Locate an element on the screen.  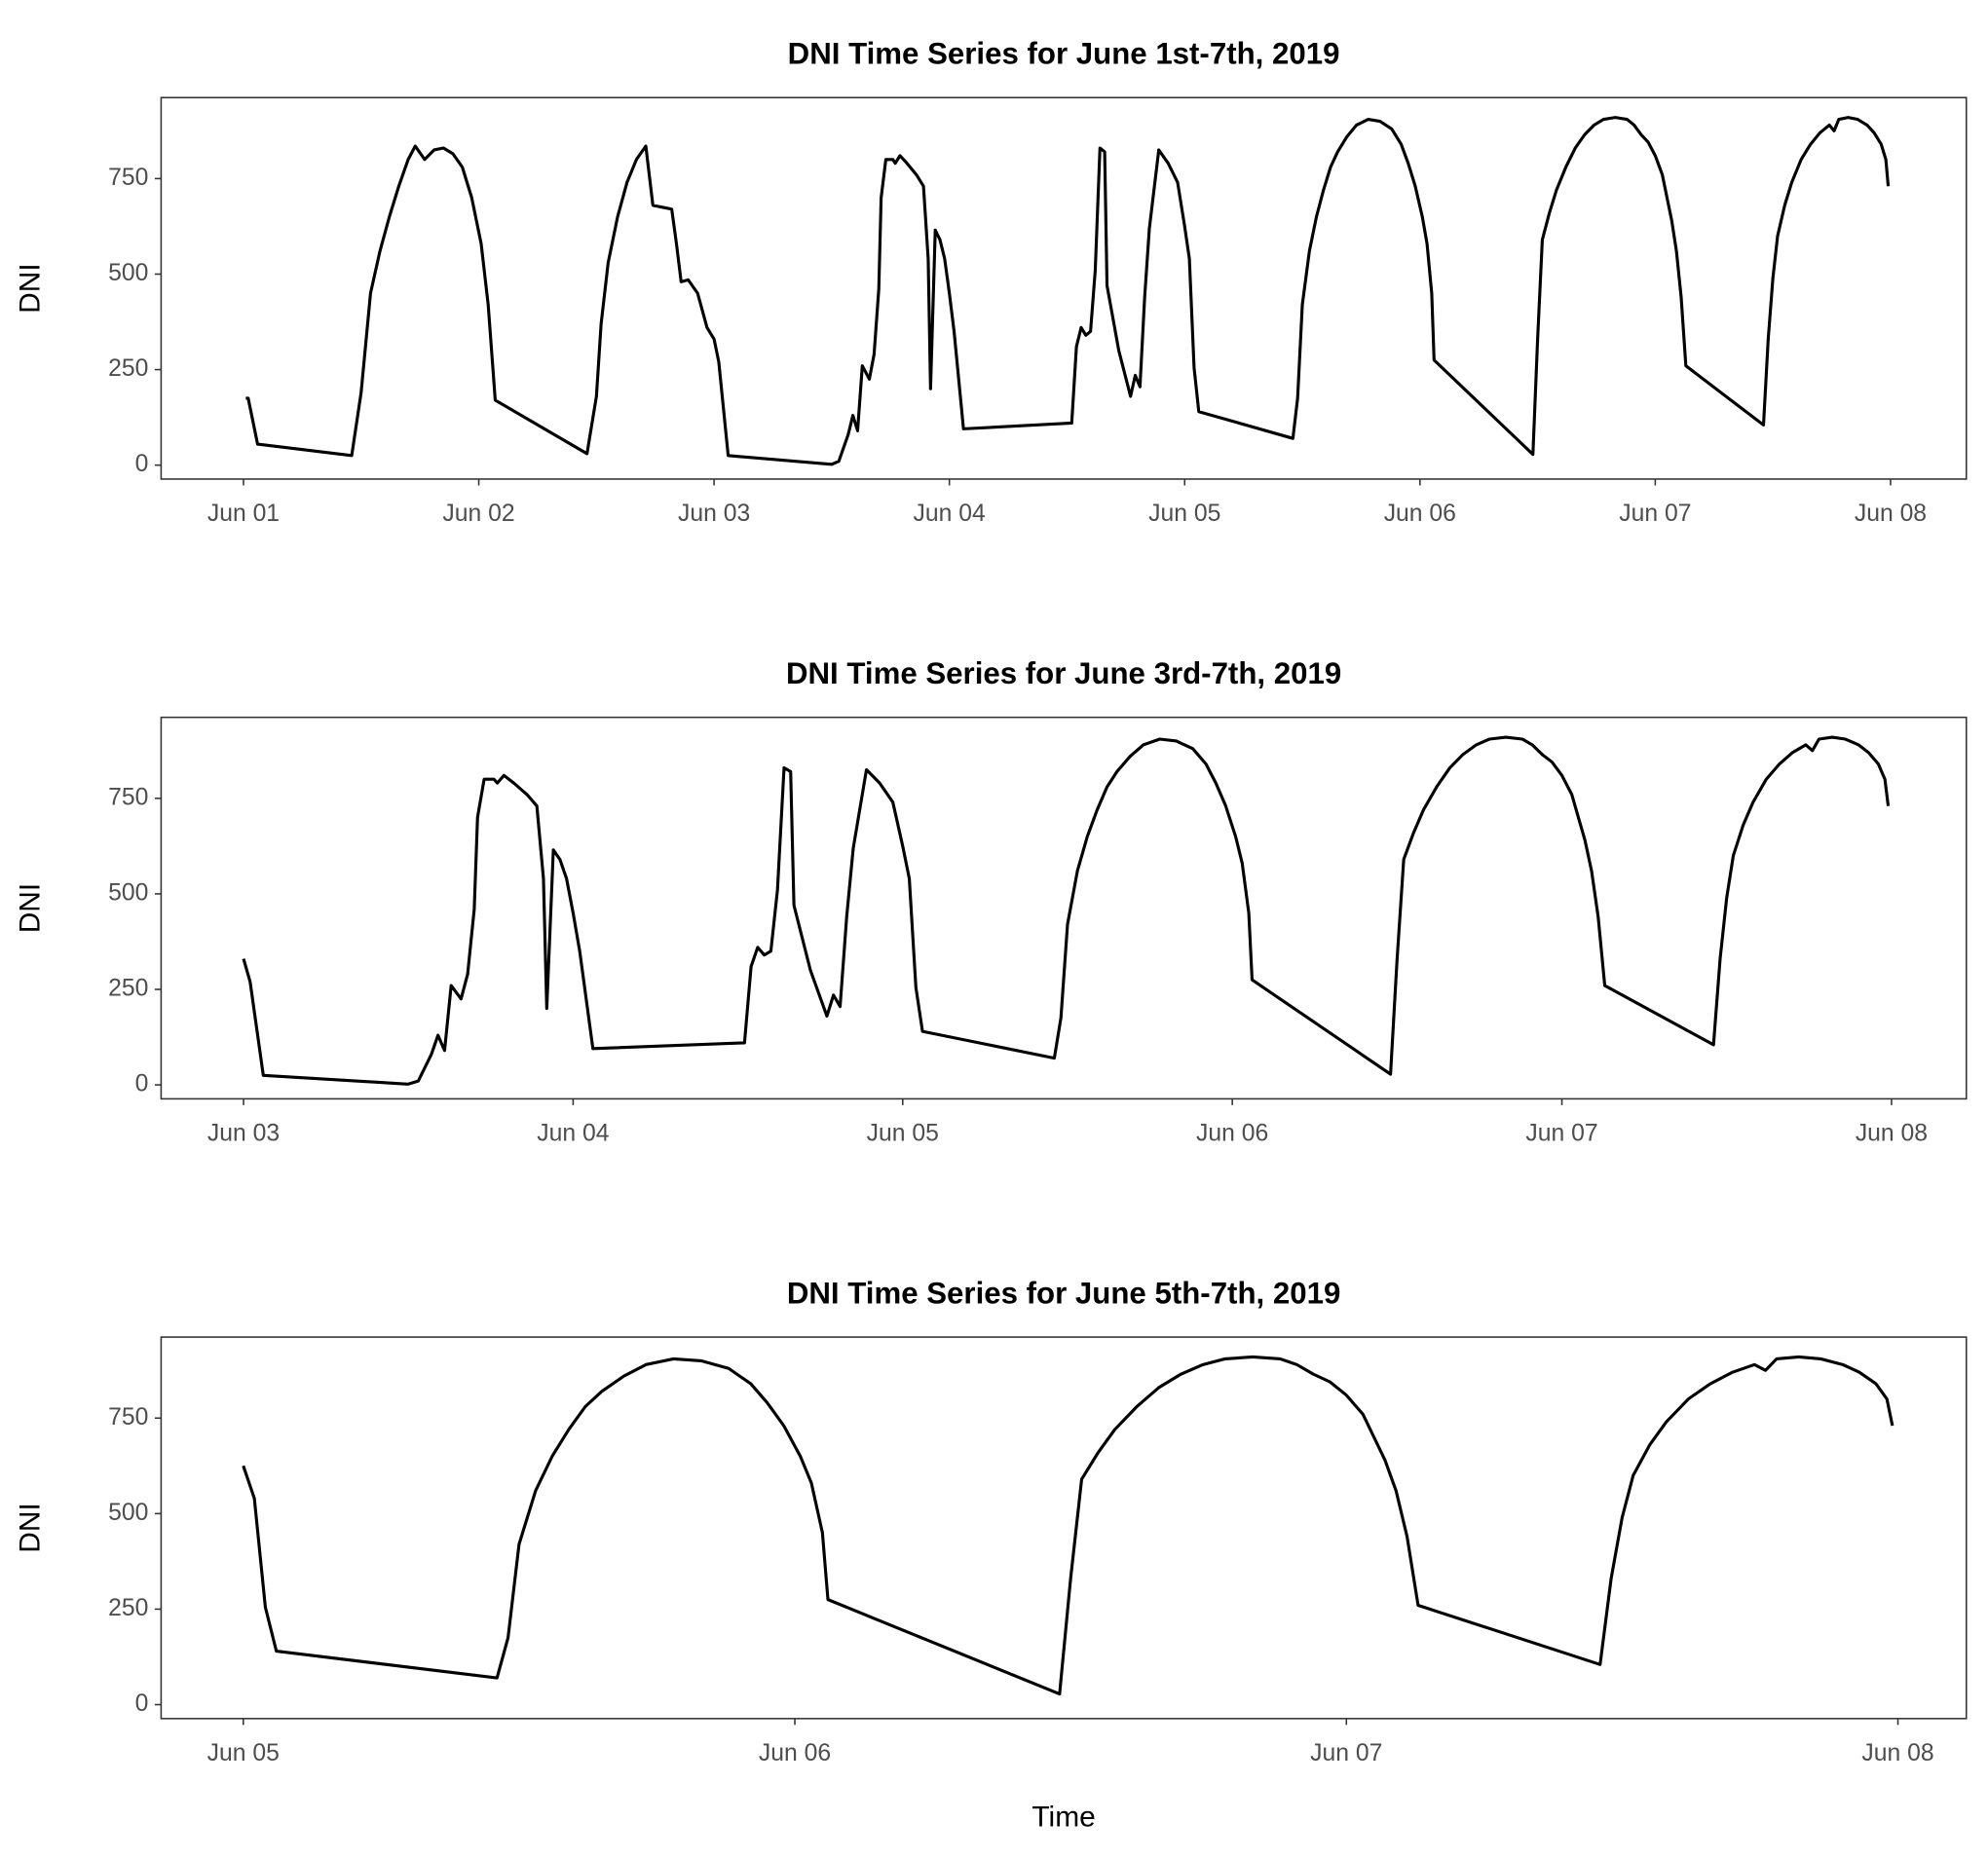
chart-title: DNI Time Series for June 5th-7th, 2019 is located at coordinates (1064, 1293).